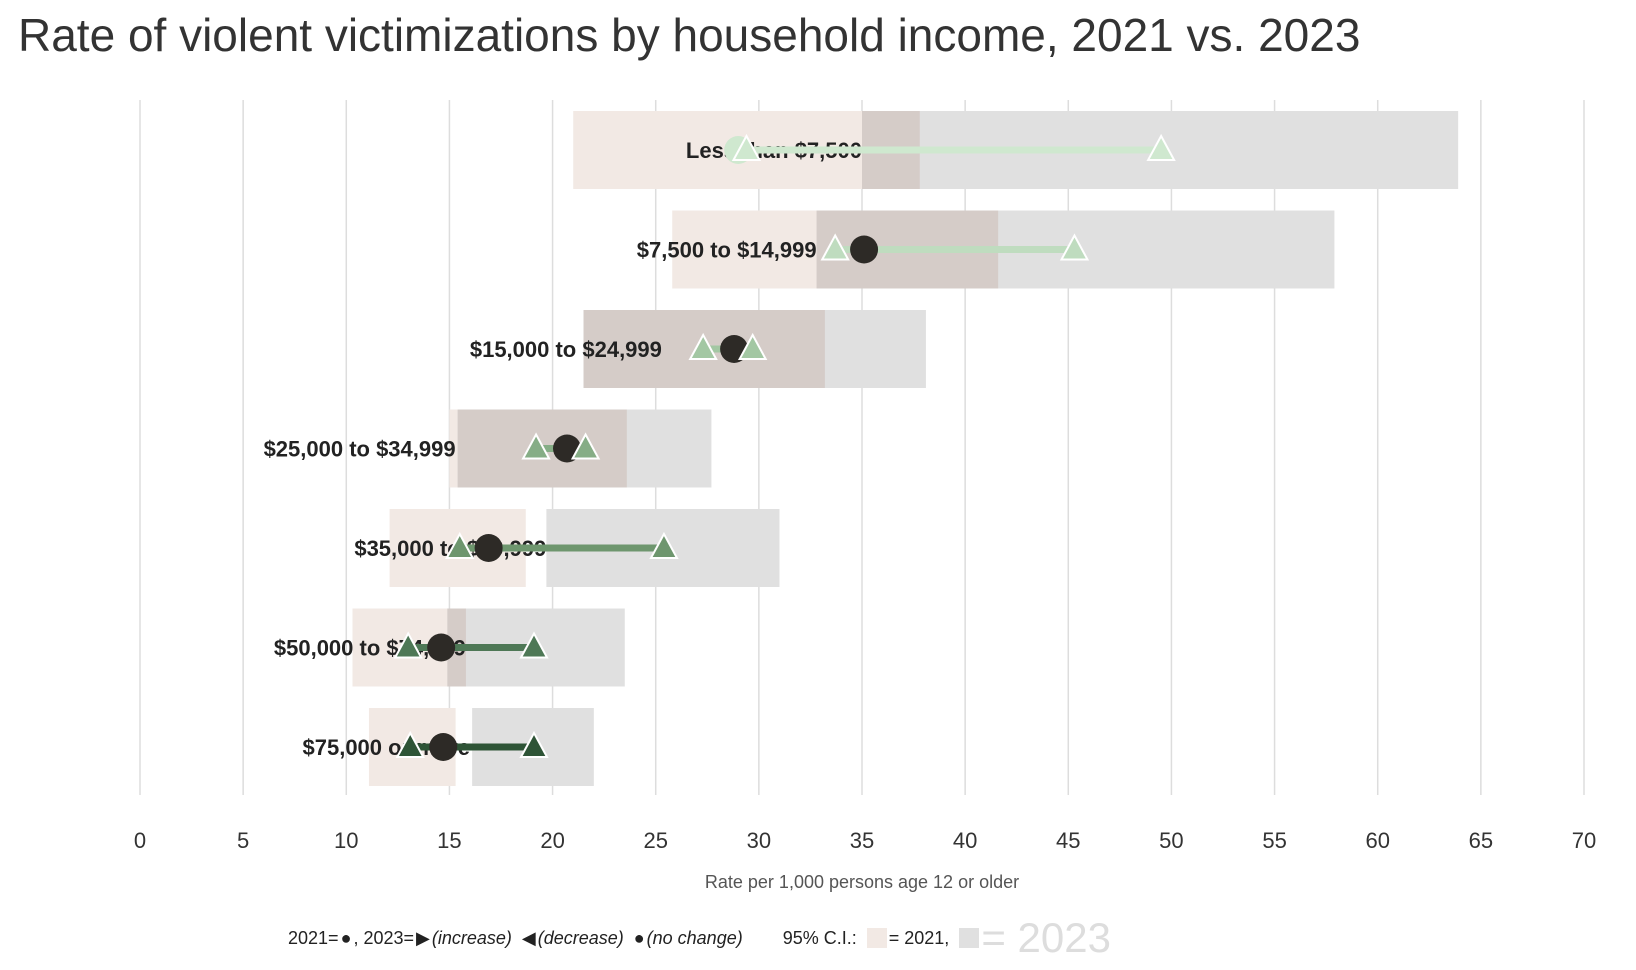  Describe the element at coordinates (965, 840) in the screenshot. I see `x-tick-label: 40` at that location.